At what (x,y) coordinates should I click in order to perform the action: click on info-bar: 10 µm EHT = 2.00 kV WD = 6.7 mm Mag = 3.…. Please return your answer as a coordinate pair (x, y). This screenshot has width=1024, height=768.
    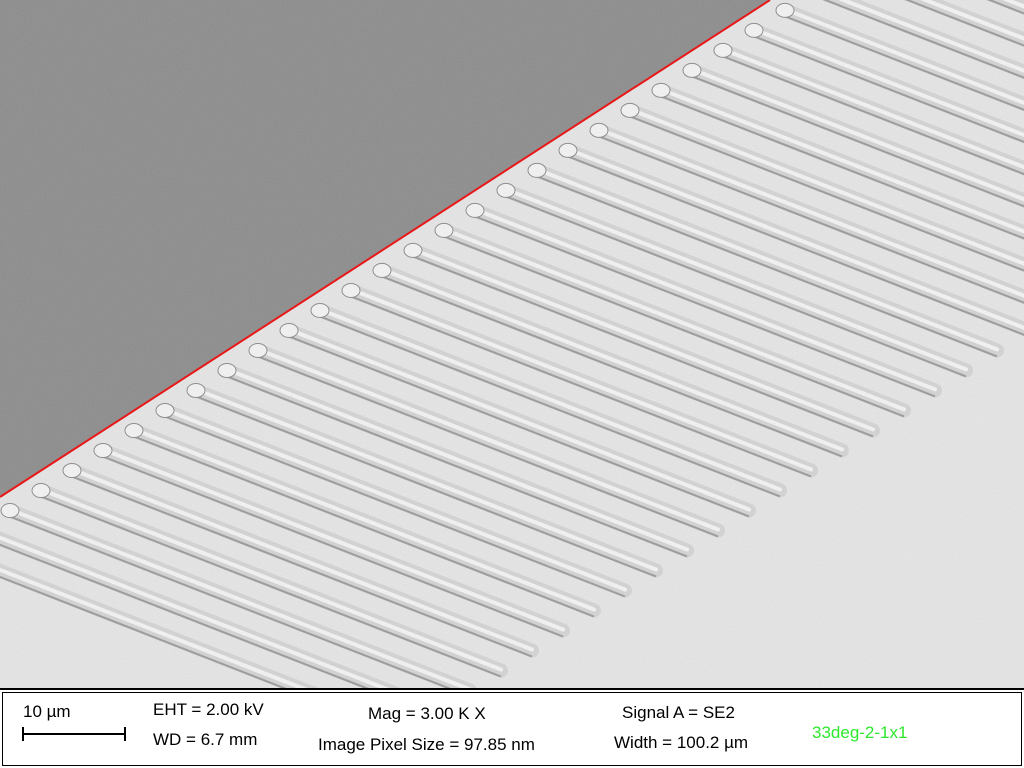
    Looking at the image, I should click on (512, 728).